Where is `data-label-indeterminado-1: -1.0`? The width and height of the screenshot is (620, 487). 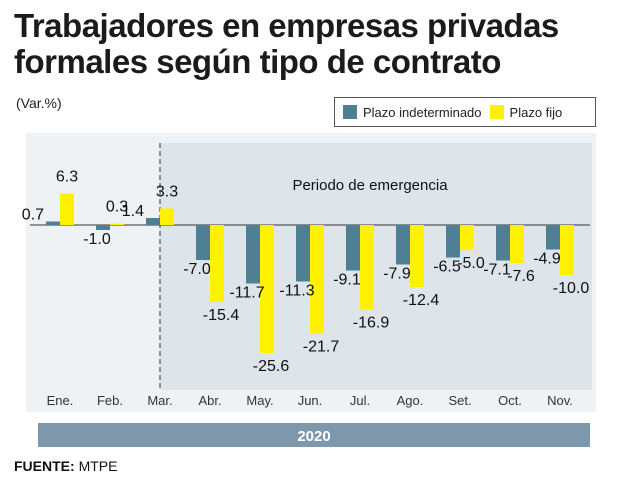 data-label-indeterminado-1: -1.0 is located at coordinates (97, 239).